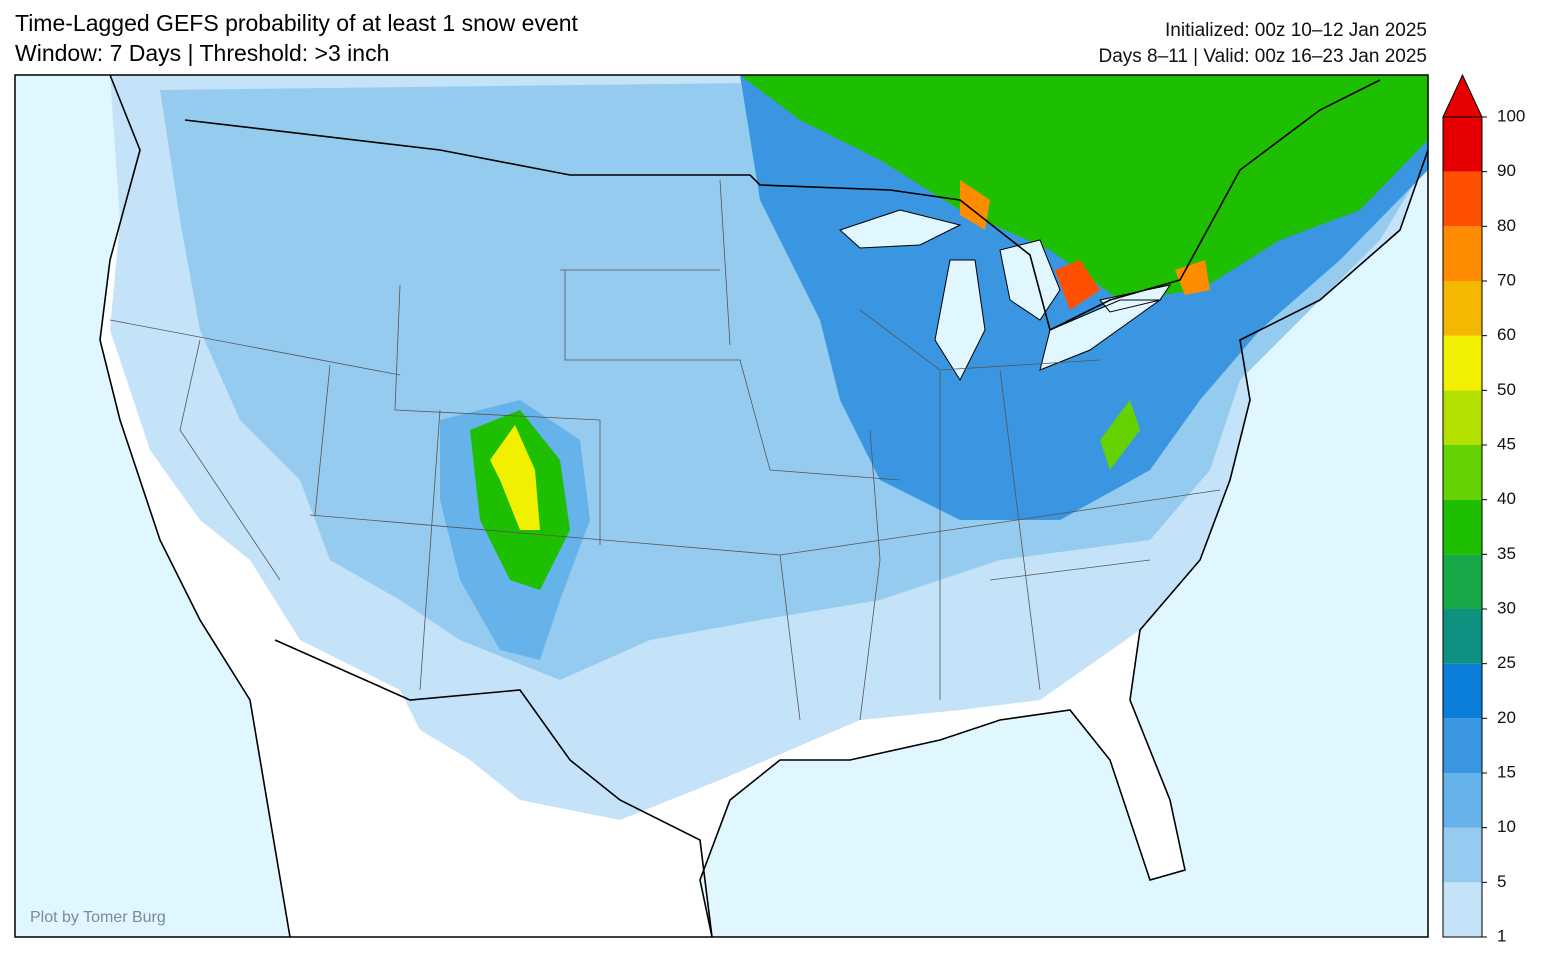  Describe the element at coordinates (1501, 881) in the screenshot. I see `colorbar-tick-label: 5` at that location.